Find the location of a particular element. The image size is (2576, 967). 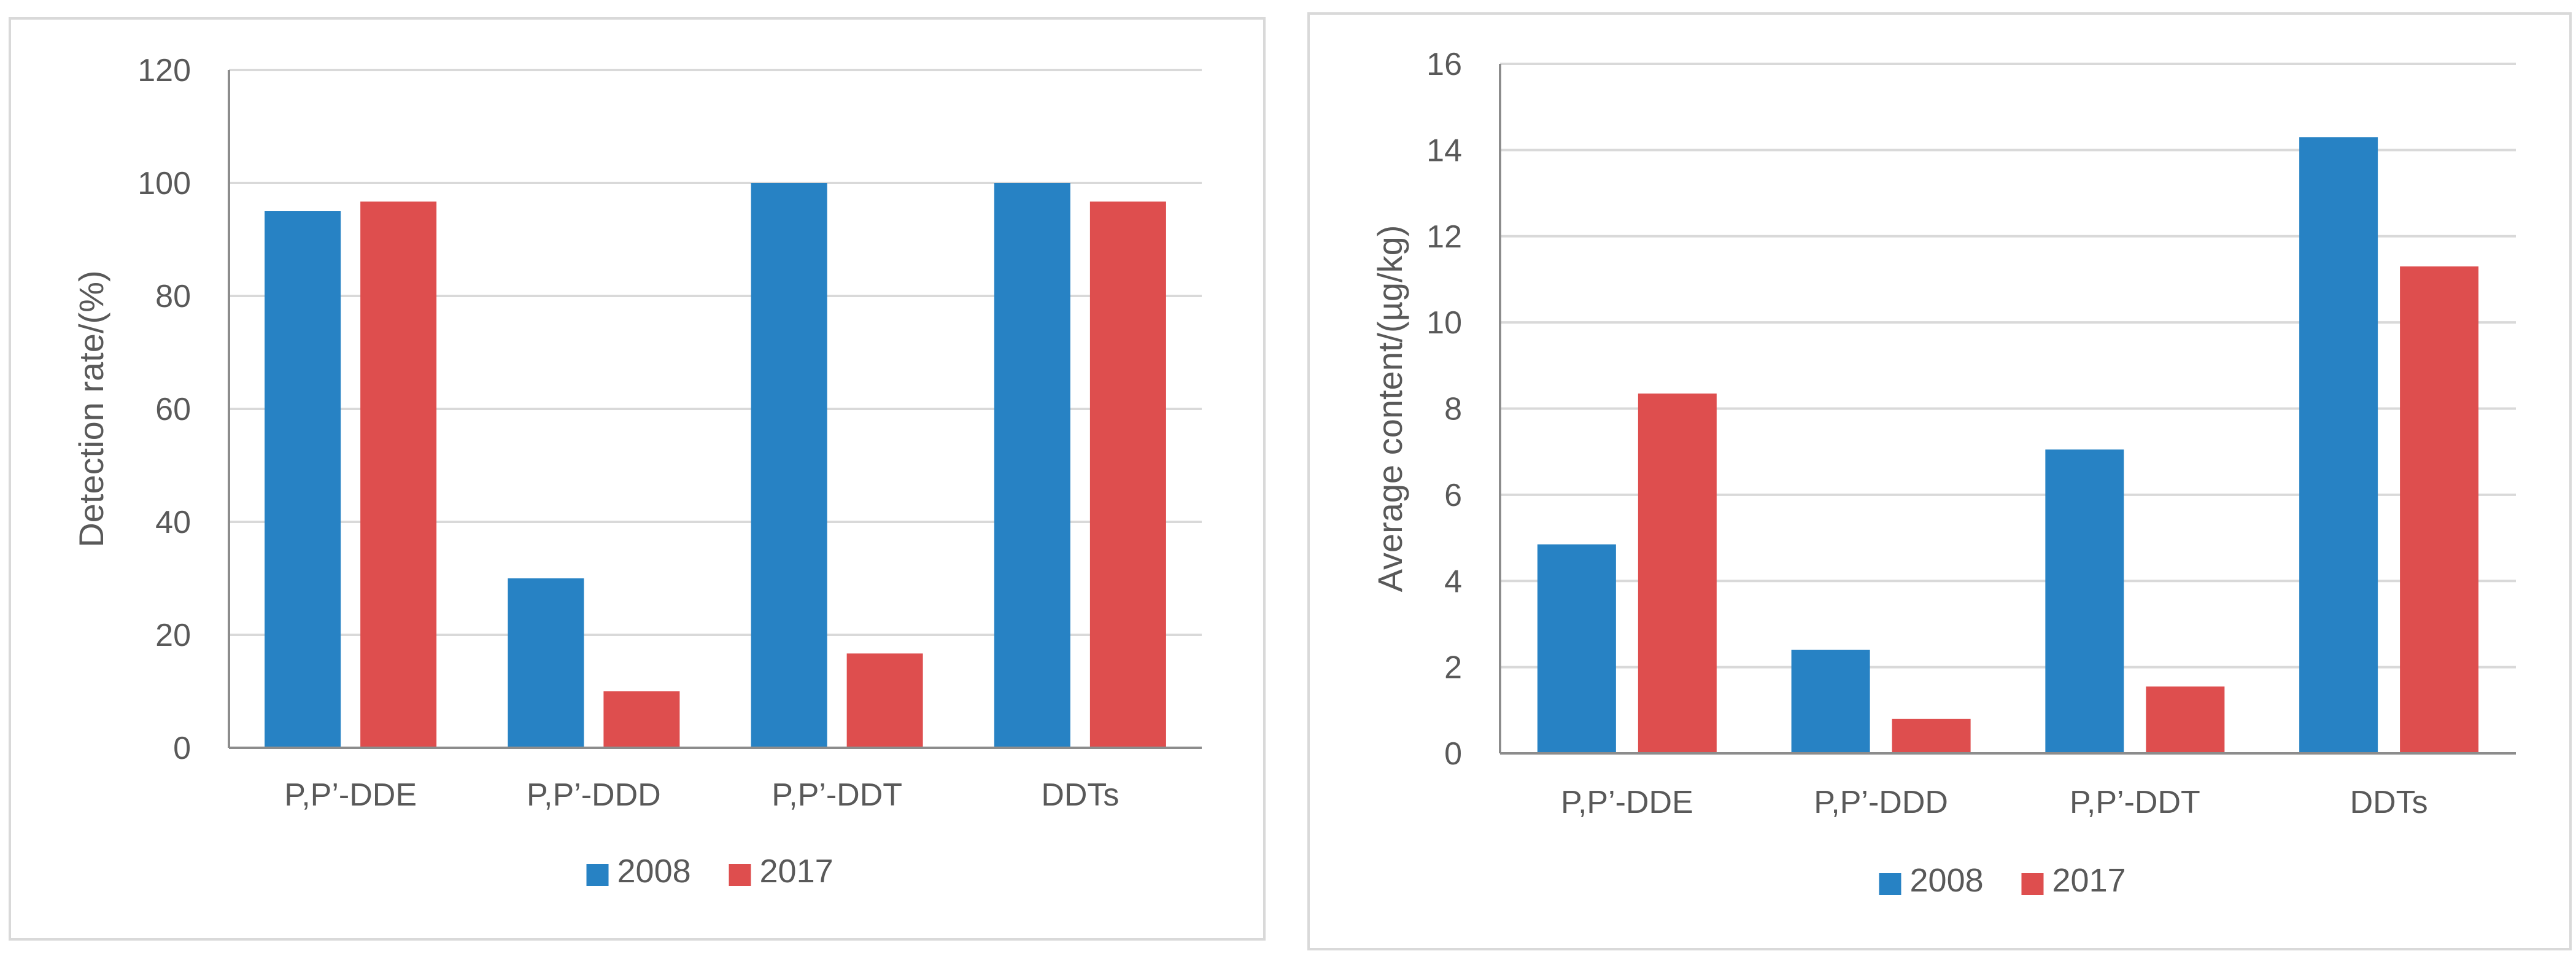

y-tick-label: 100 is located at coordinates (164, 183).